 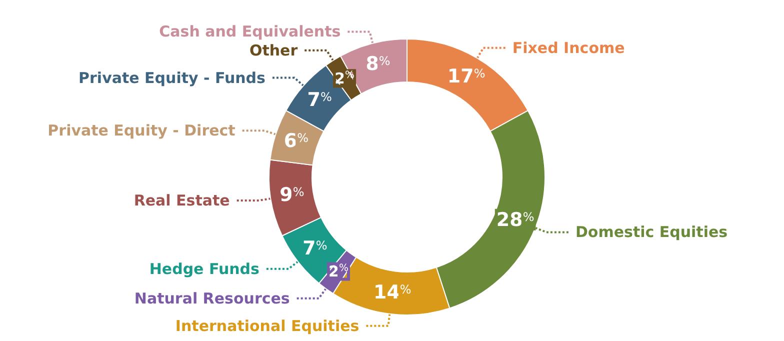 I want to click on slice-label: Fixed Income, so click(x=568, y=47).